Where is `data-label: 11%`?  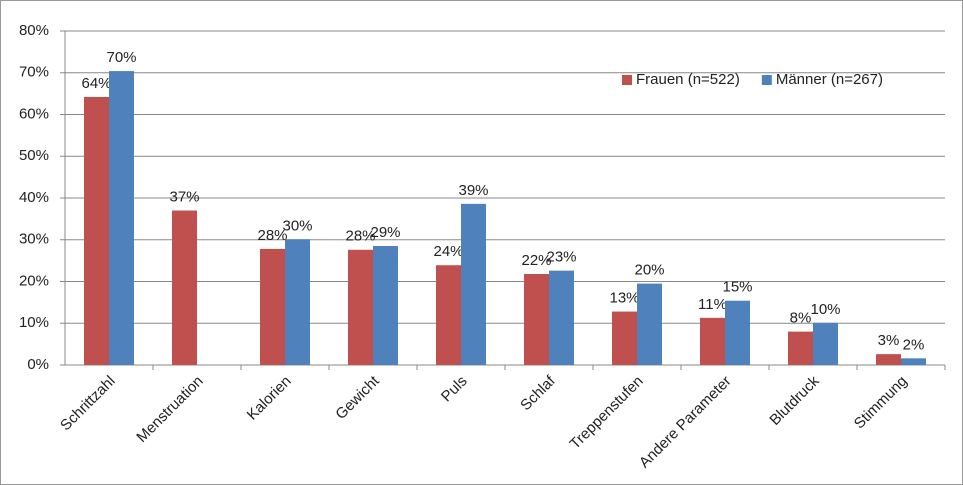 data-label: 11% is located at coordinates (712, 304).